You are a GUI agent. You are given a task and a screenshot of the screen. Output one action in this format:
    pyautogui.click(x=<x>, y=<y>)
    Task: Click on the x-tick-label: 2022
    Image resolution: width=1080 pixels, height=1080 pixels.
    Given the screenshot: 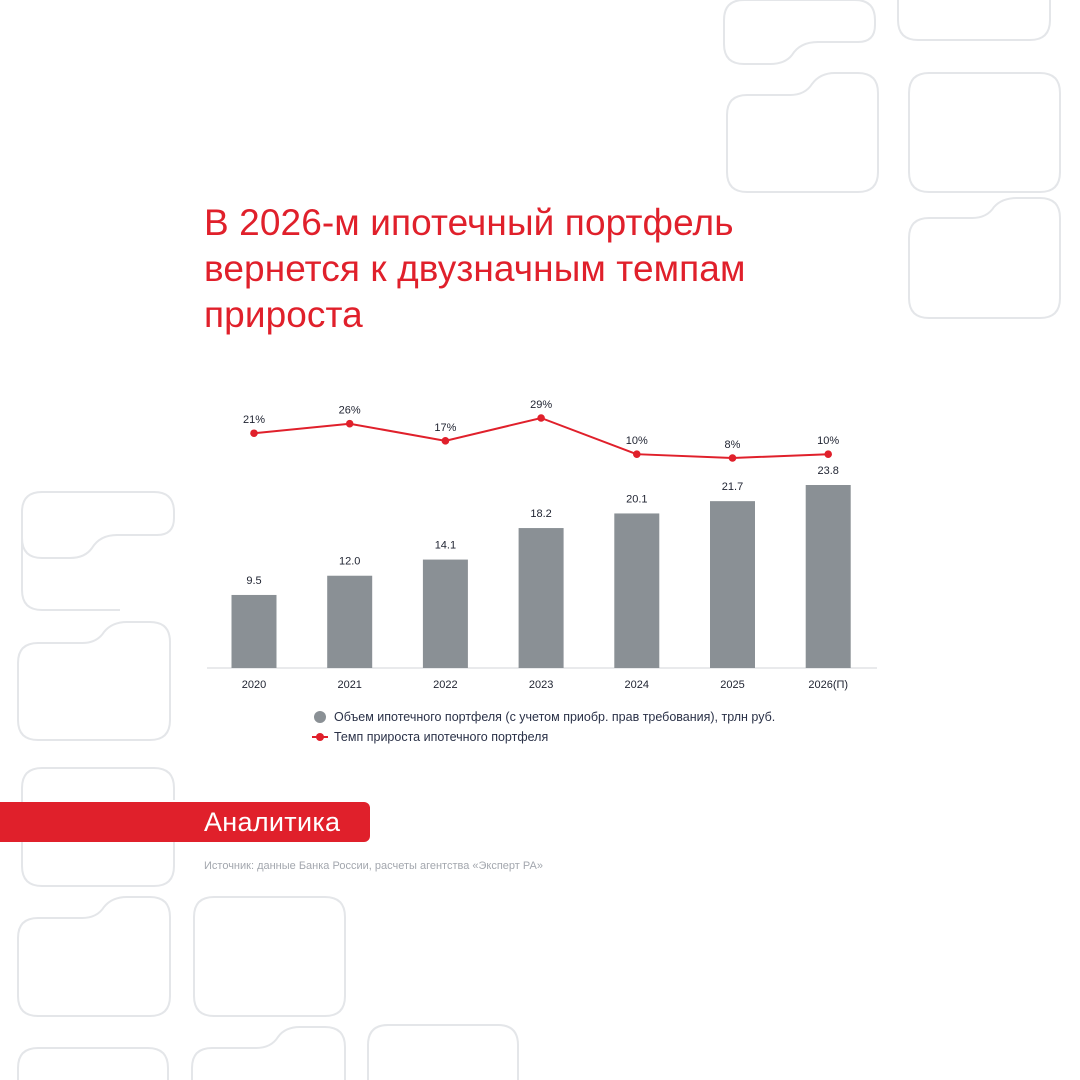 What is the action you would take?
    pyautogui.click(x=445, y=685)
    